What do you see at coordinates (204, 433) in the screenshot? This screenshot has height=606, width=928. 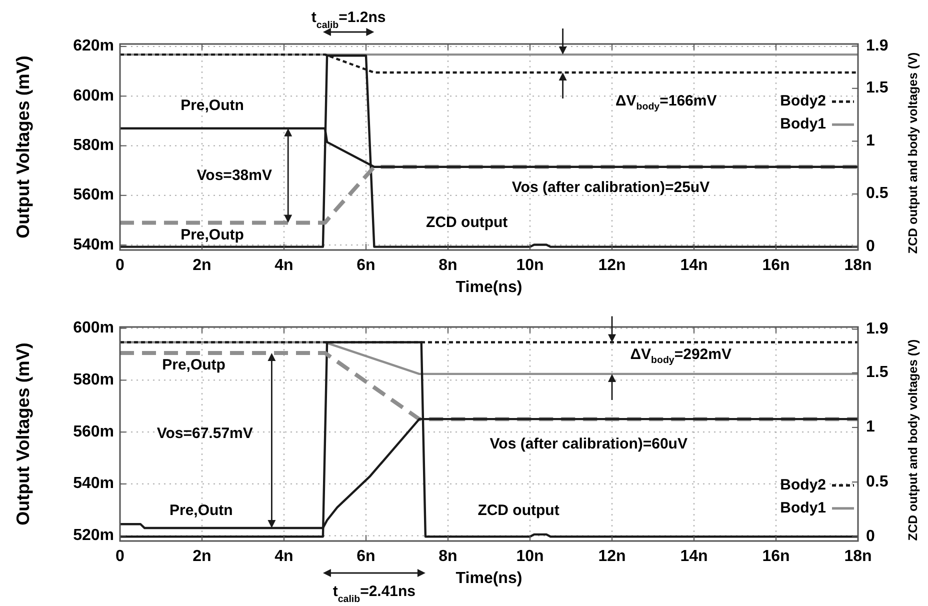 I see `annotation: Vos=67.57mV` at bounding box center [204, 433].